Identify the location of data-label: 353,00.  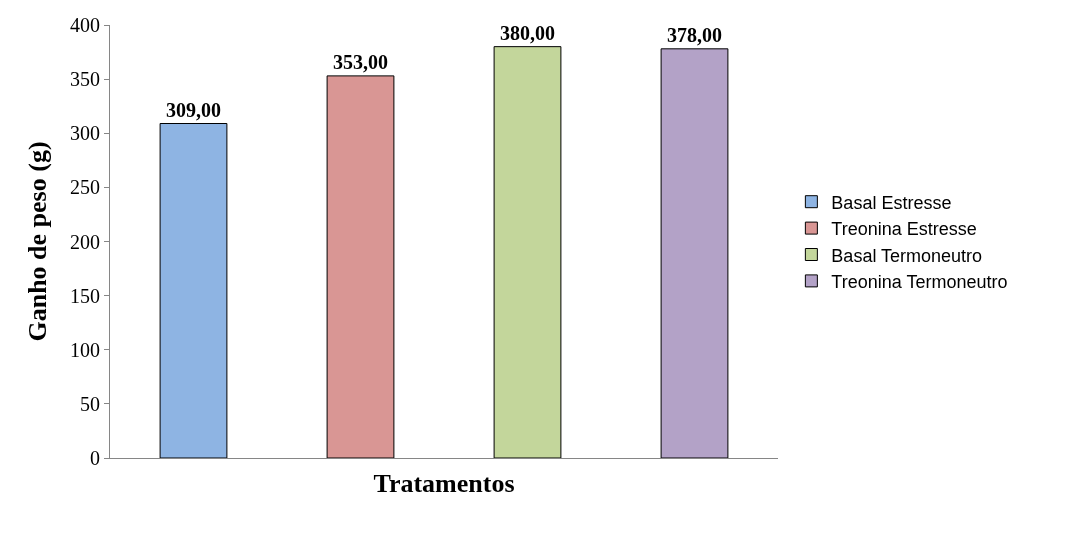
(360, 61).